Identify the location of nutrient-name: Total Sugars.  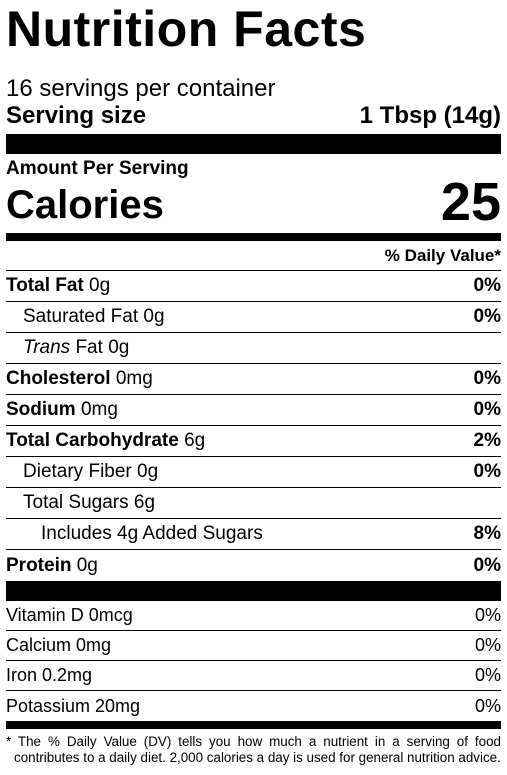
(76, 502).